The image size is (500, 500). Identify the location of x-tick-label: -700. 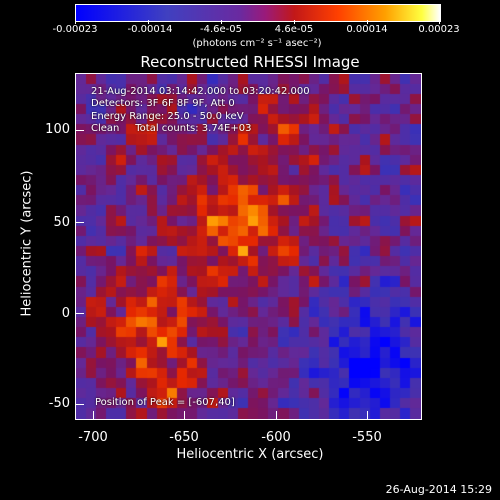
(93, 437).